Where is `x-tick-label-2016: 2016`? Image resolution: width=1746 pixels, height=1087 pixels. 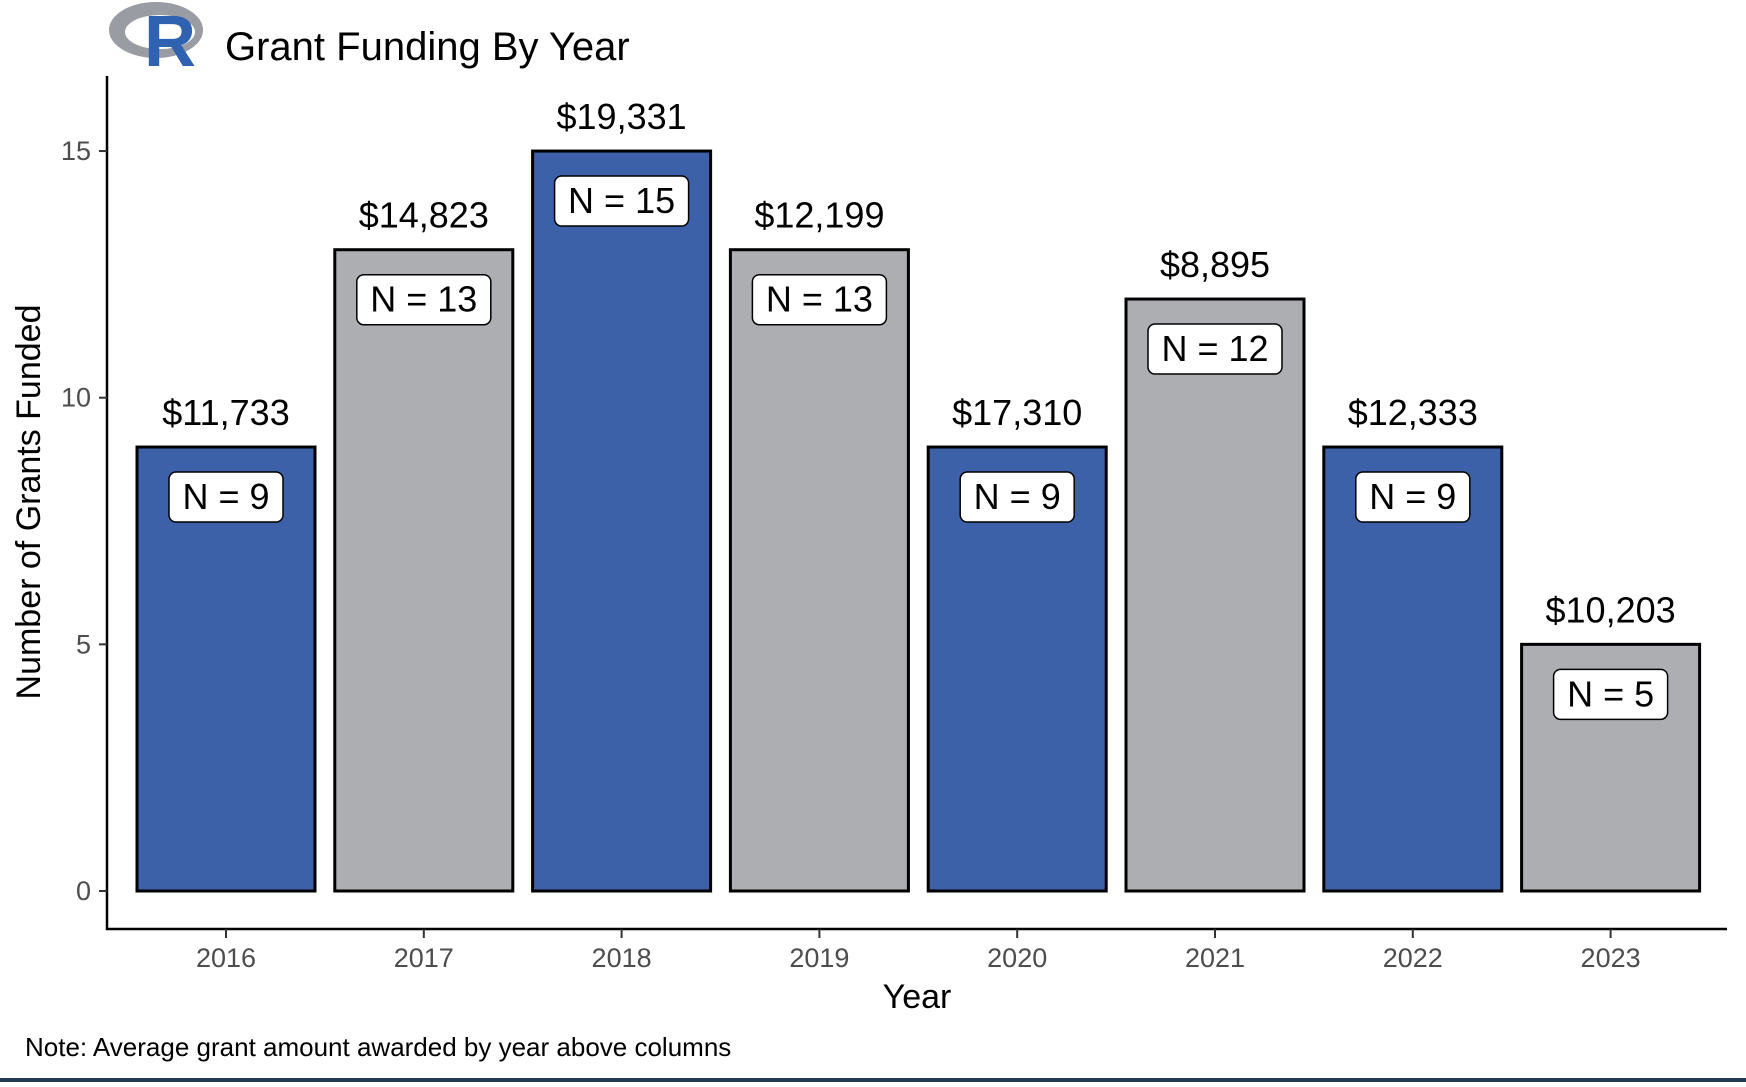 x-tick-label-2016: 2016 is located at coordinates (226, 958).